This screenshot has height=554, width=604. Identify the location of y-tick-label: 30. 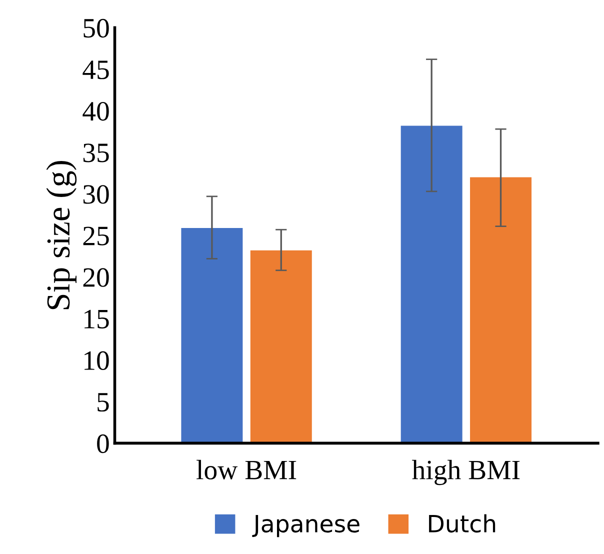
(96, 194).